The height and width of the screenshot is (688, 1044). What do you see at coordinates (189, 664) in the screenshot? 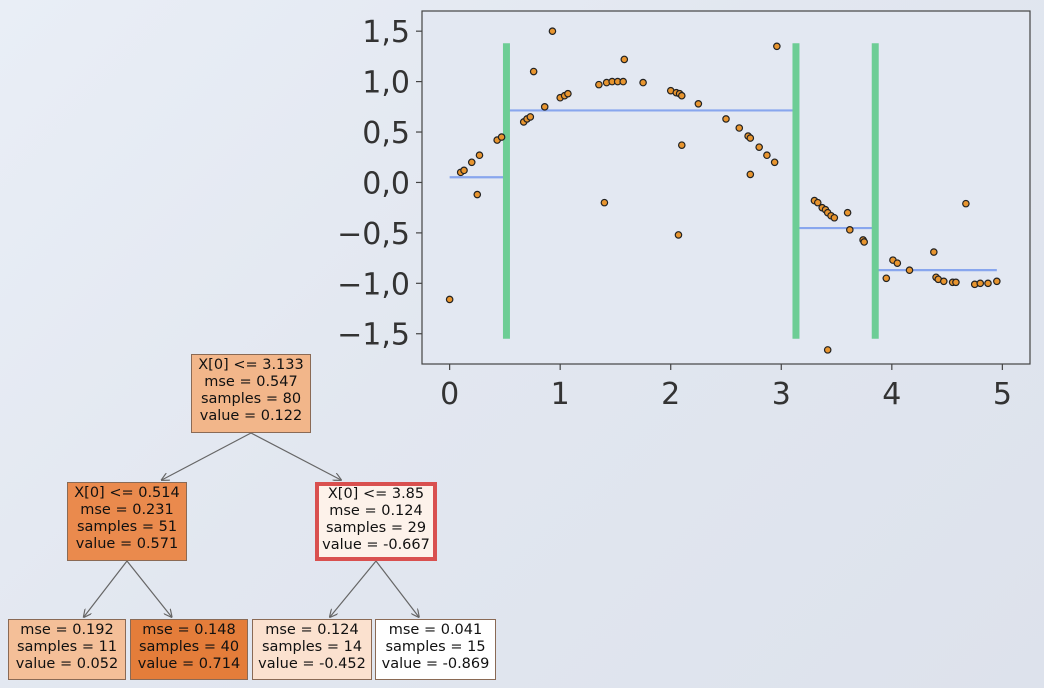
I see `tree-node-line: value = 0.714` at bounding box center [189, 664].